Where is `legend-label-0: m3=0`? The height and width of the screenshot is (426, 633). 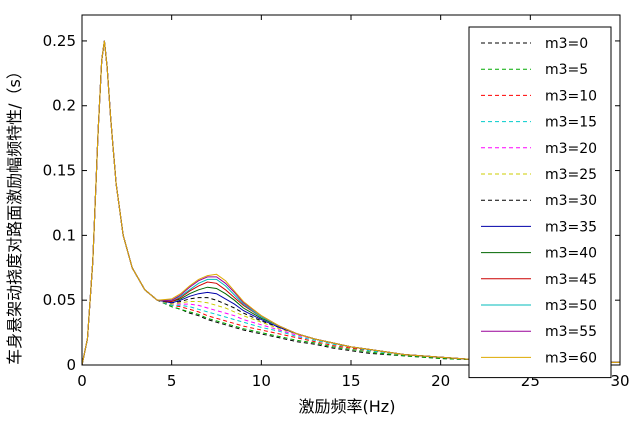
legend-label-0: m3=0 is located at coordinates (566, 44).